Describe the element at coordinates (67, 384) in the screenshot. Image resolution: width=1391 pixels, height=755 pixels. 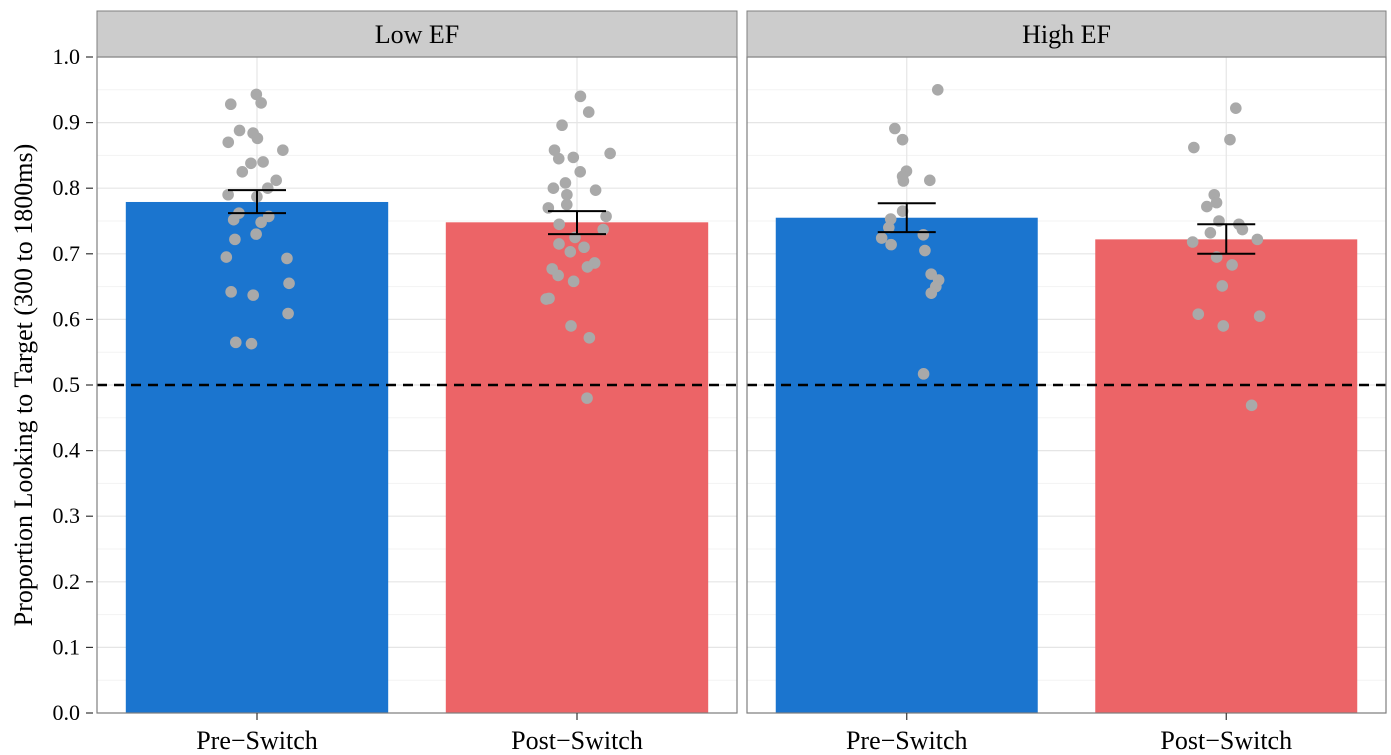
I see `y-tick-label: 0.5` at that location.